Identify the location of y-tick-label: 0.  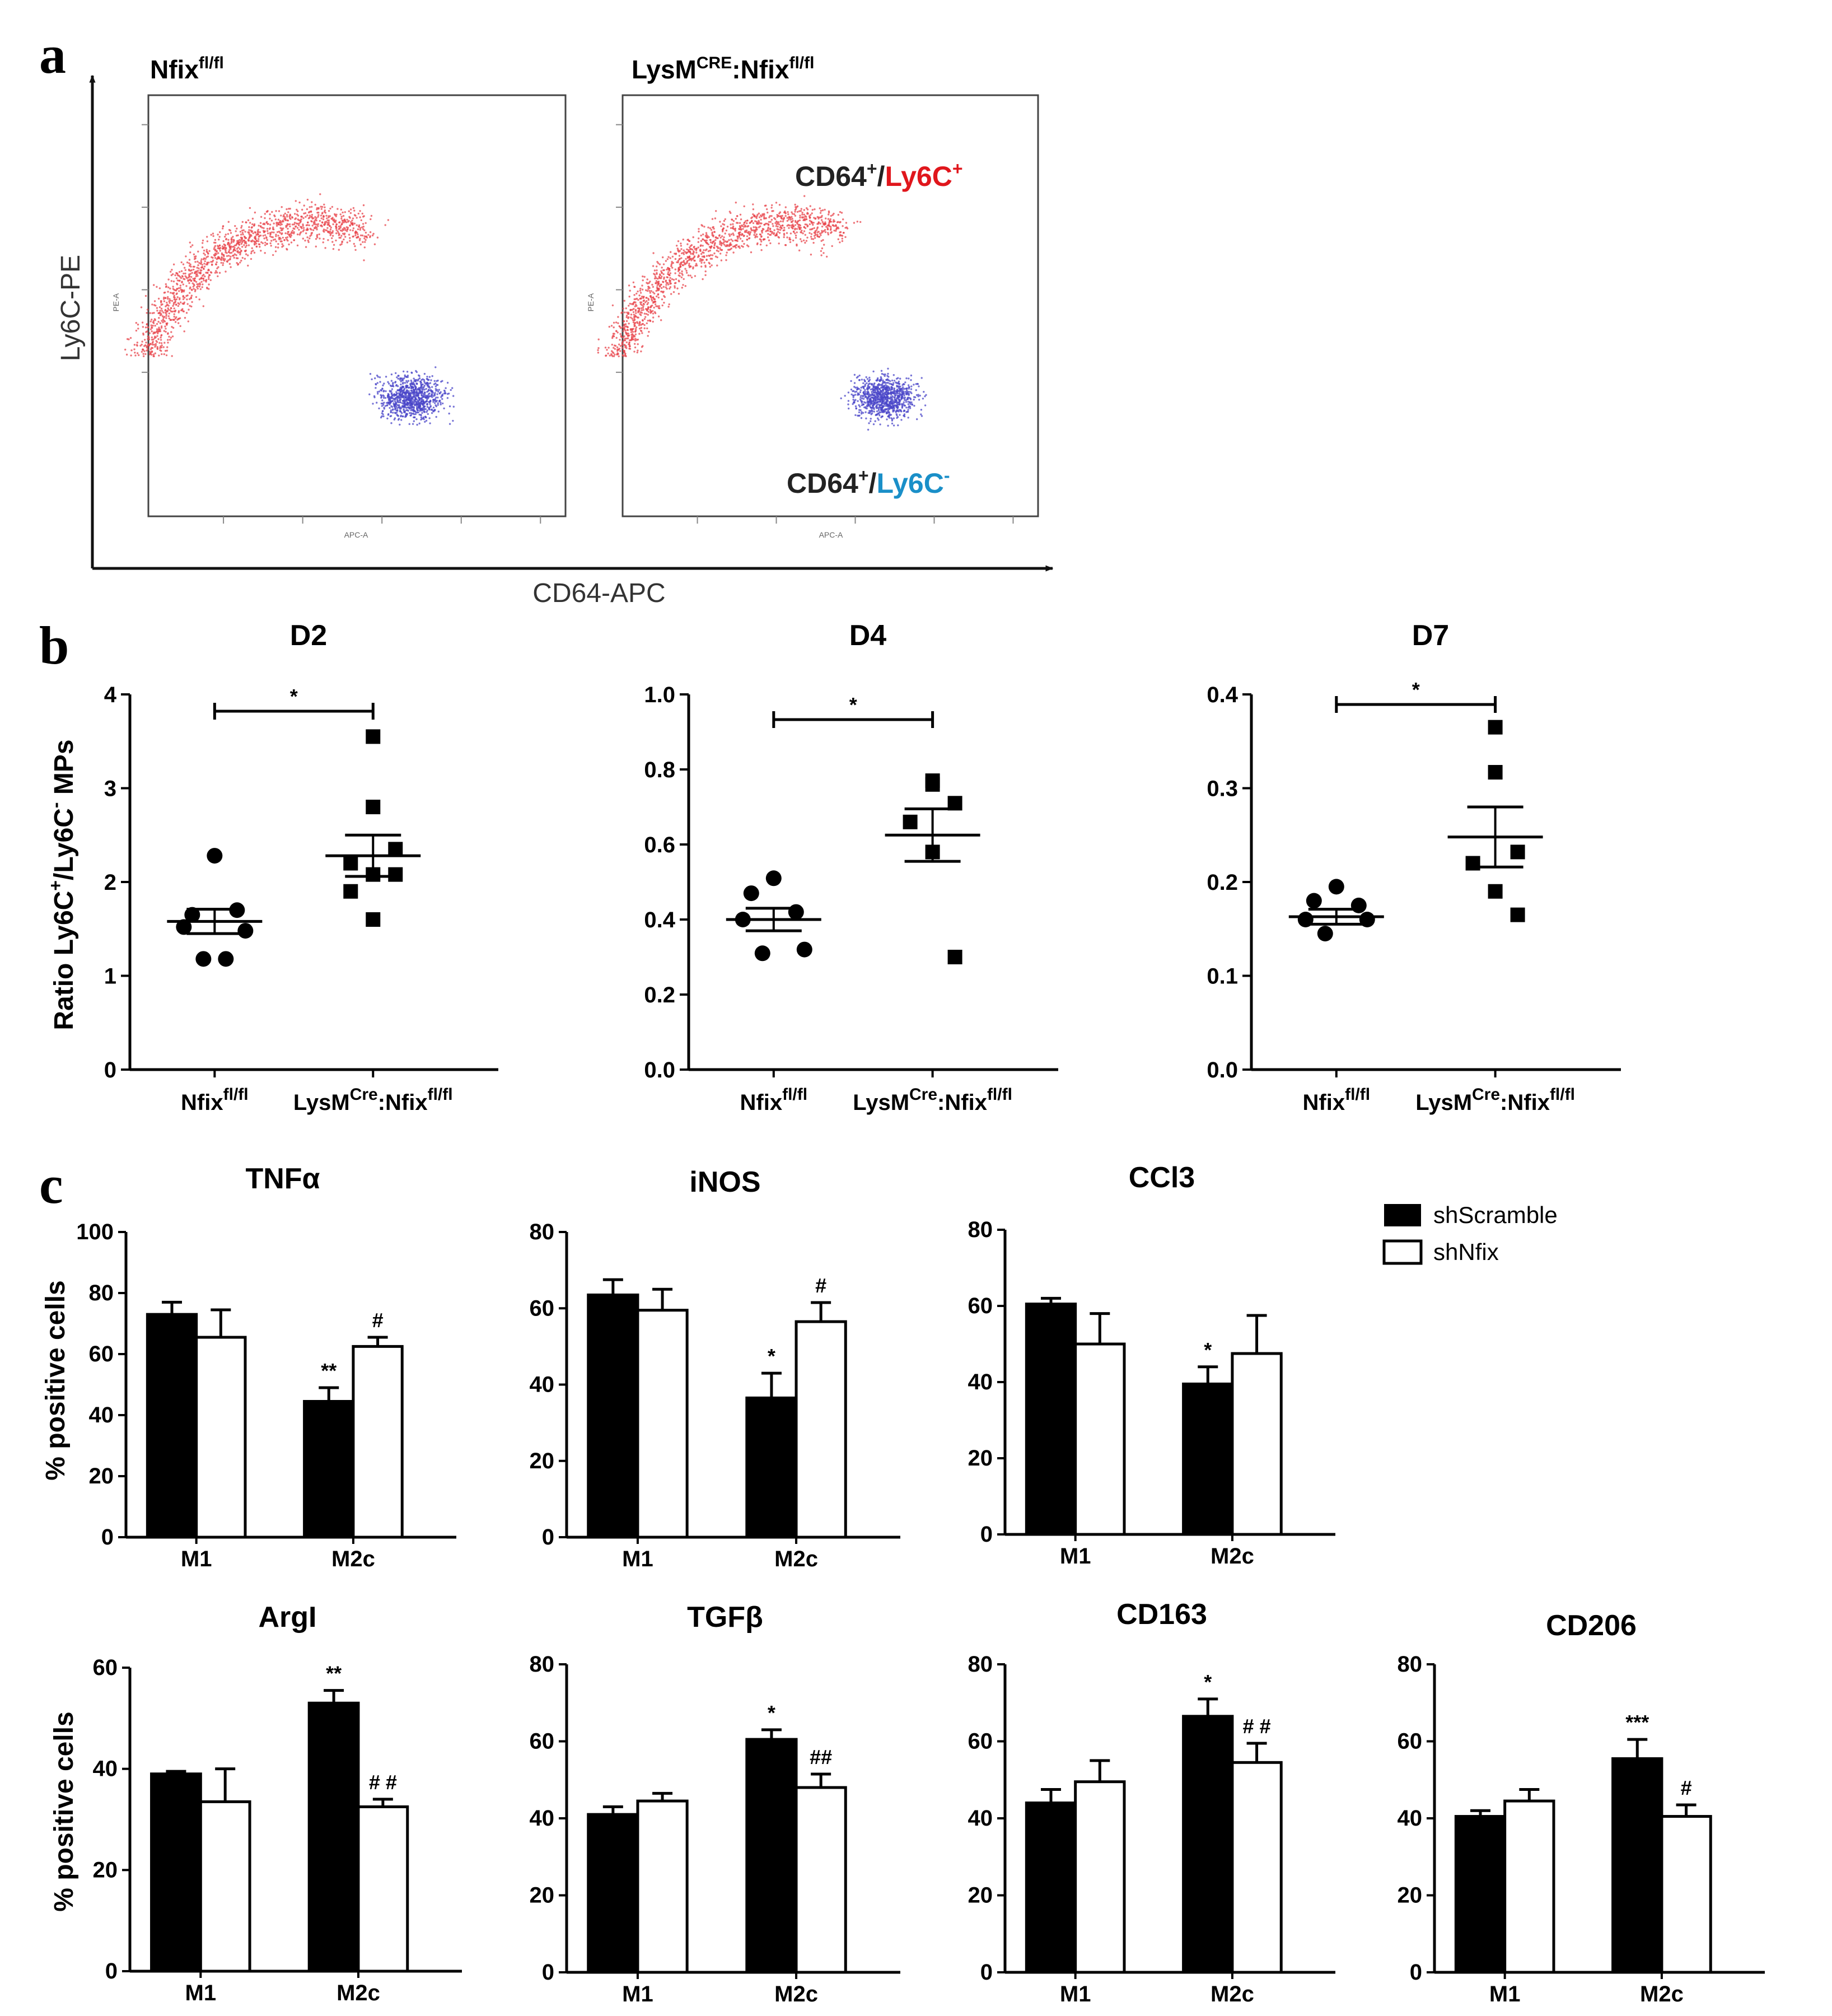
(548, 1973).